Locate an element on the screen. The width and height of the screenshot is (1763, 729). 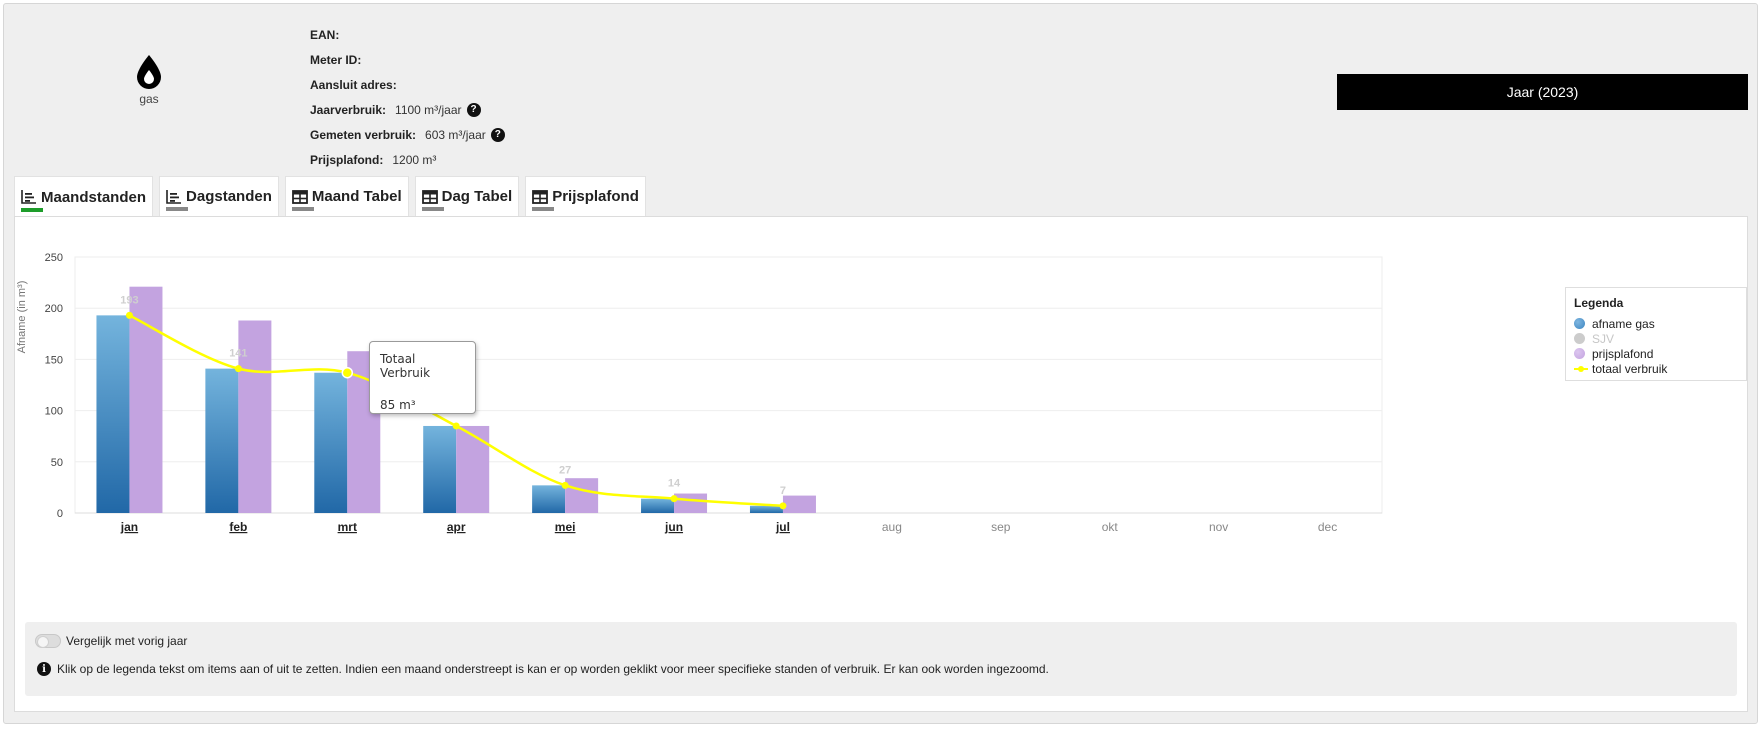
year-select-button: Jaar (2023) is located at coordinates (1542, 92).